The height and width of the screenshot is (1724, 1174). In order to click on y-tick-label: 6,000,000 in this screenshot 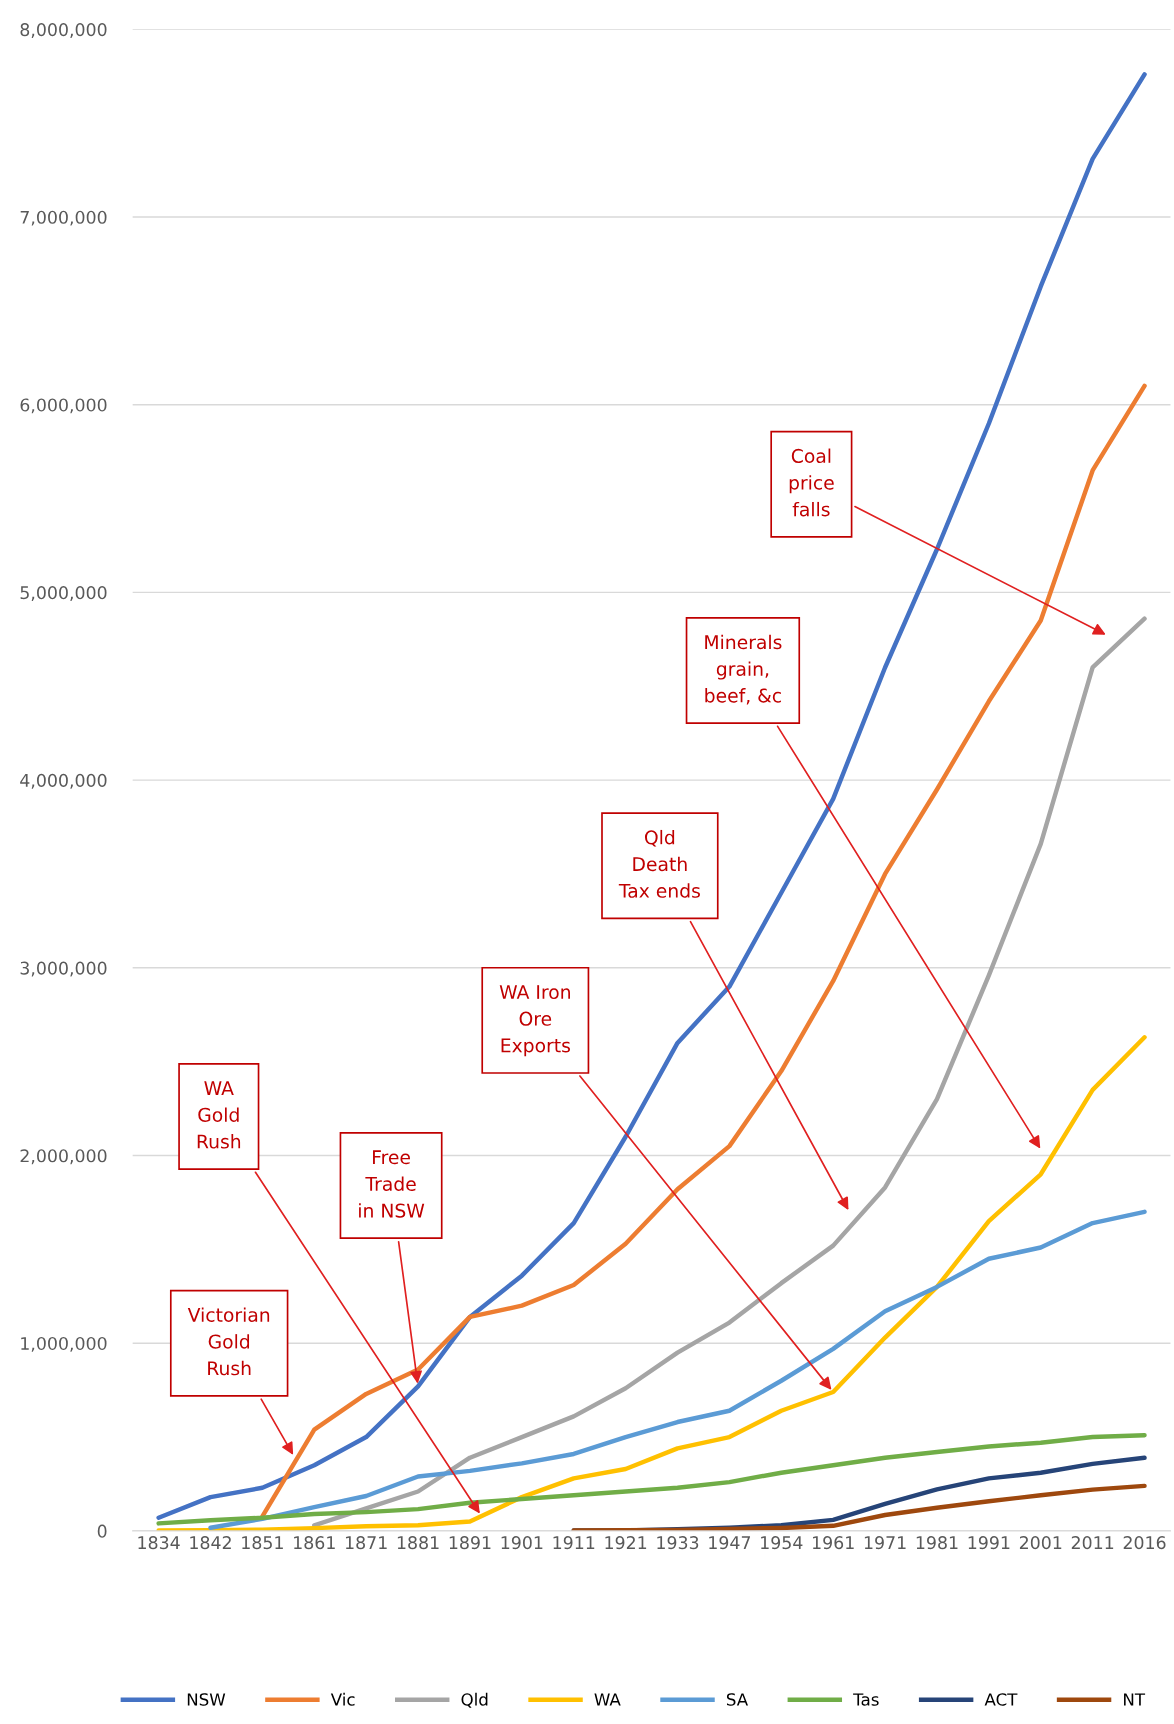, I will do `click(63, 406)`.